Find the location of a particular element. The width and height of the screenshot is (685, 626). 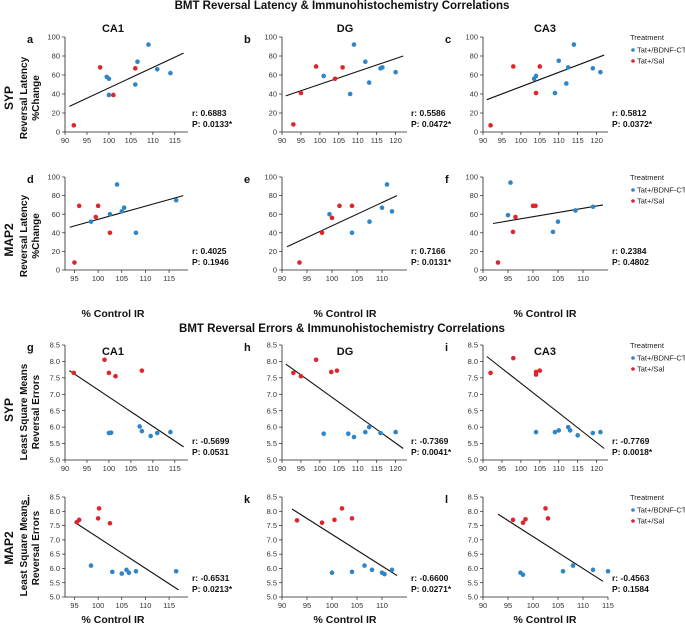

x-tick-label: 110 is located at coordinates (153, 468).